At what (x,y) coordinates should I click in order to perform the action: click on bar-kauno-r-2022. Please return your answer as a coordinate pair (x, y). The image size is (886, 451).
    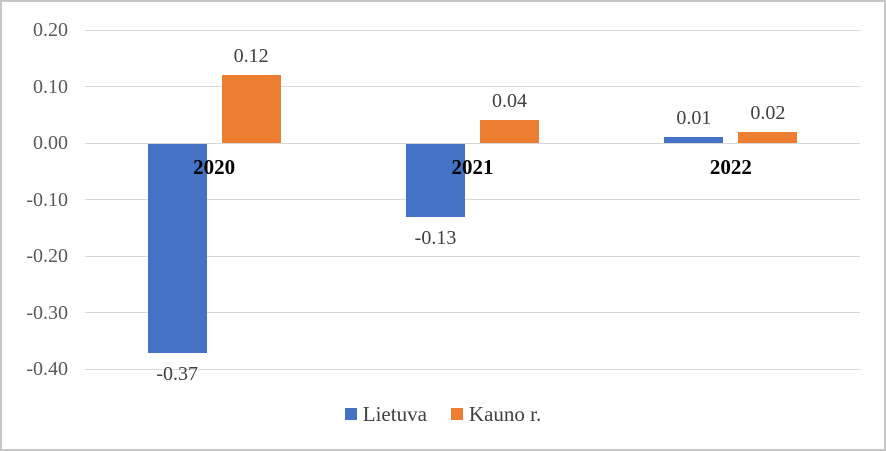
    Looking at the image, I should click on (768, 137).